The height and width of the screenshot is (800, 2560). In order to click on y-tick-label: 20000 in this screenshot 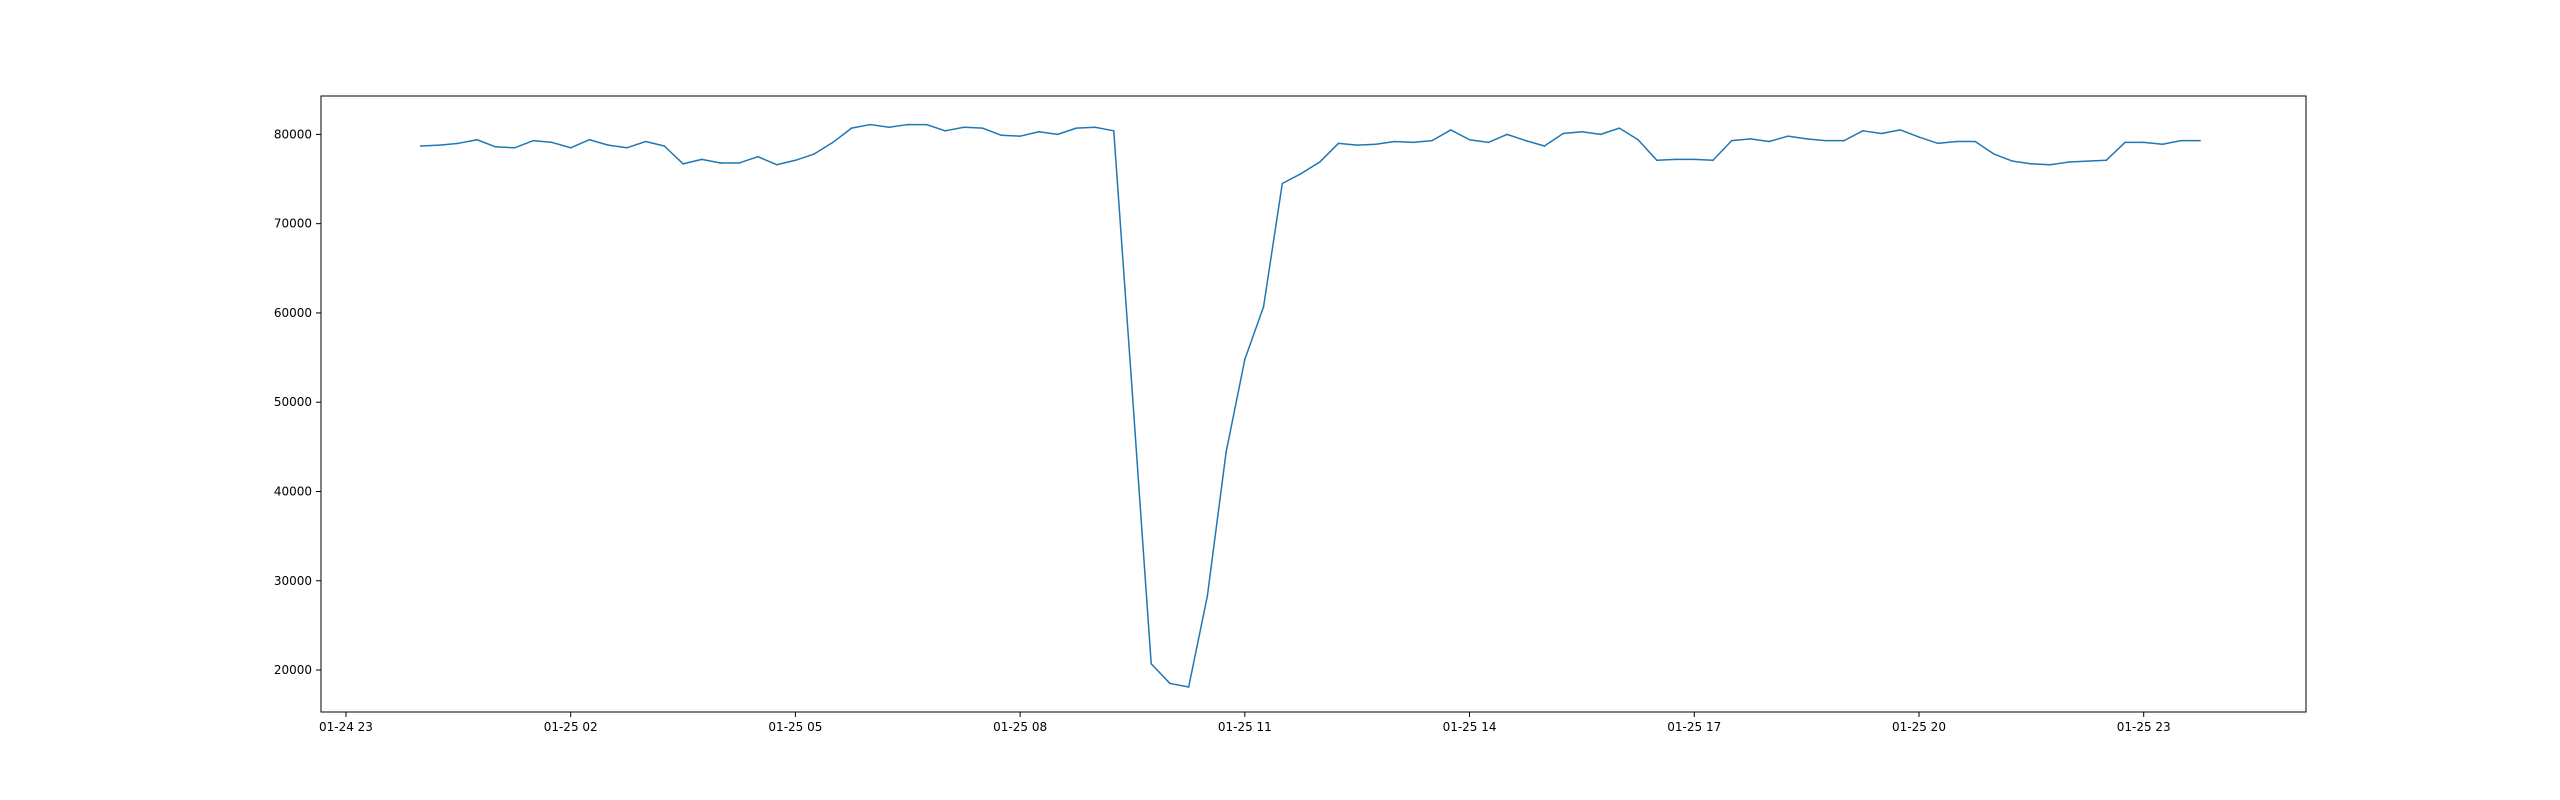, I will do `click(293, 670)`.